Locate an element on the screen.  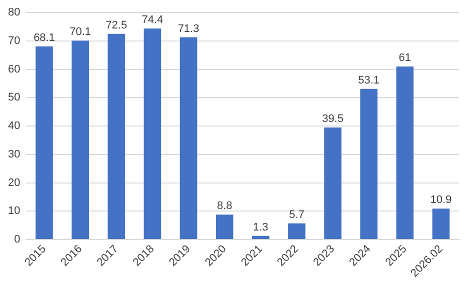
data-label: 5.7 is located at coordinates (296, 214).